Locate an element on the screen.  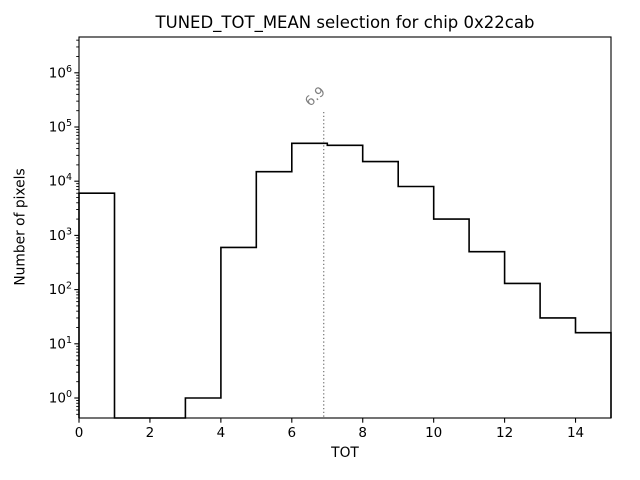
x-tick-label: 0 is located at coordinates (79, 433).